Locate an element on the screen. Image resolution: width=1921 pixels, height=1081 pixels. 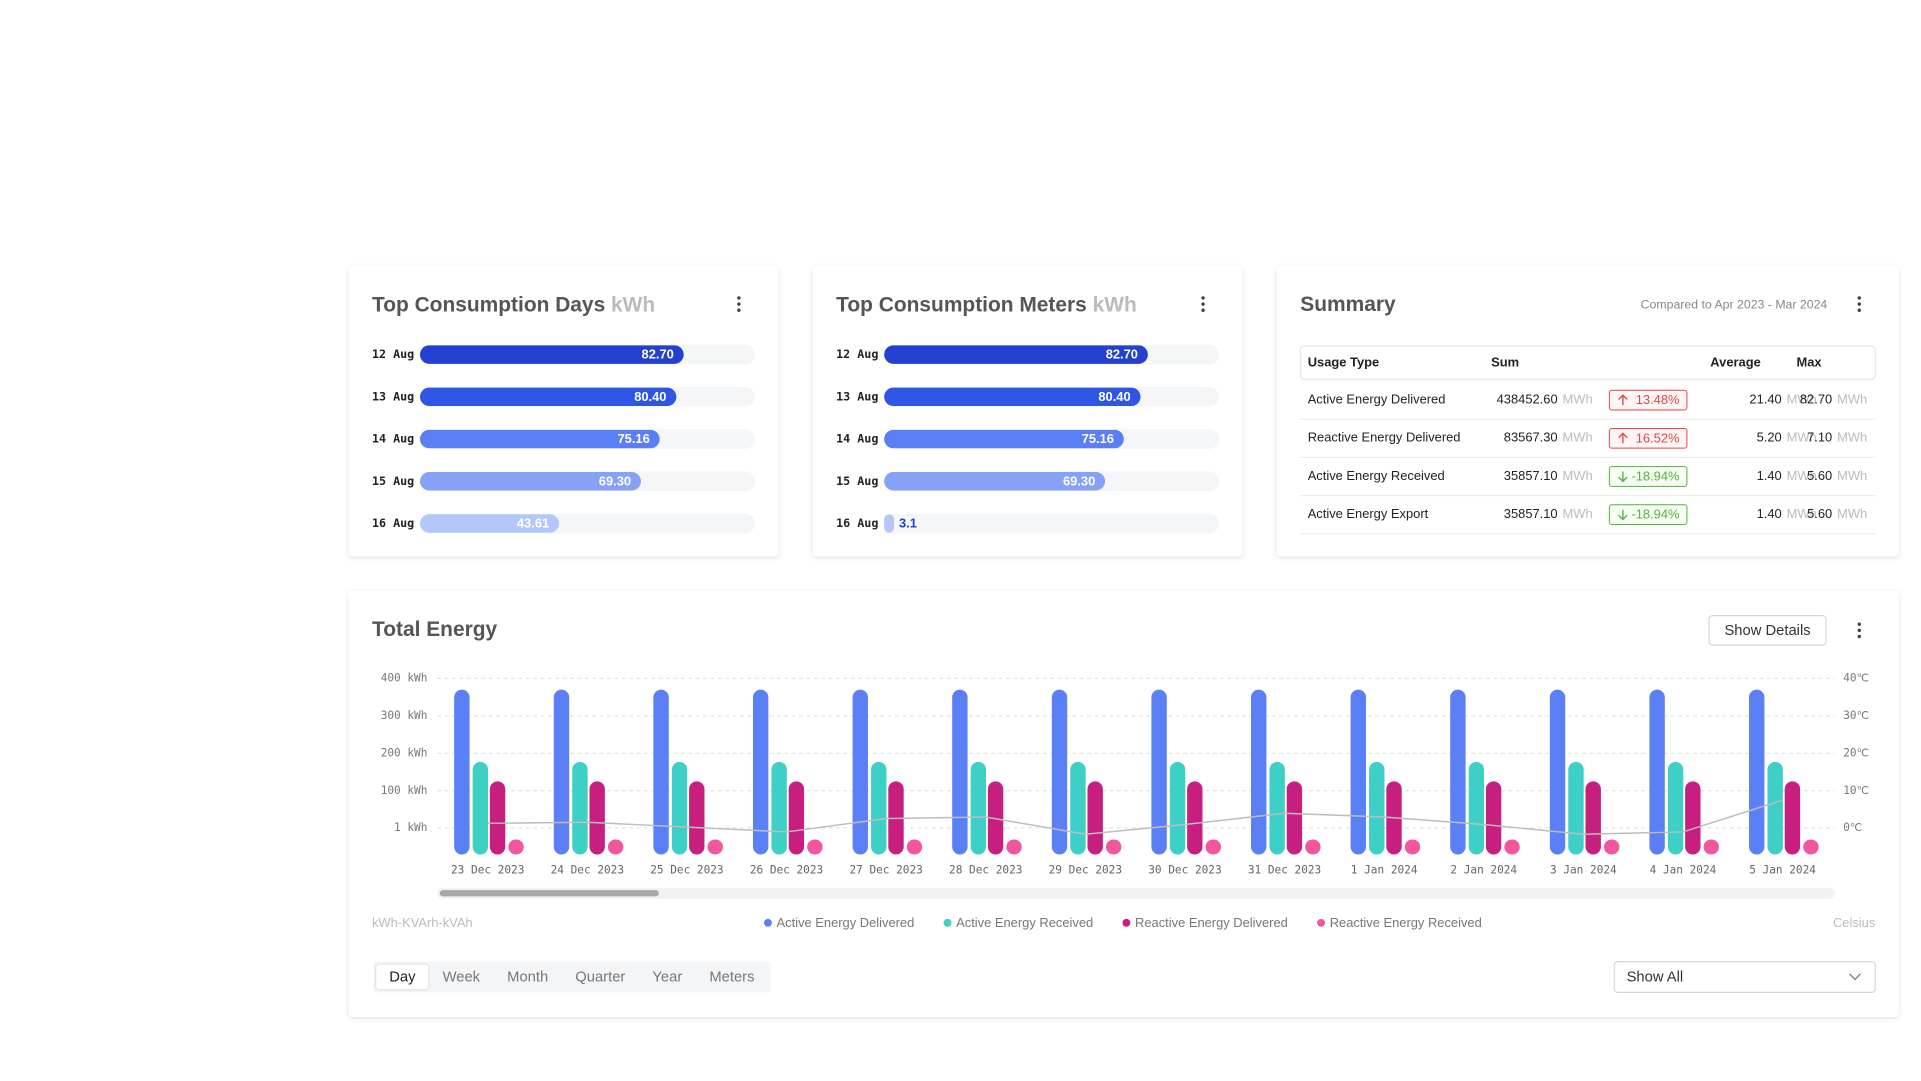
usage-type: Active Energy Delivered is located at coordinates (1377, 399).